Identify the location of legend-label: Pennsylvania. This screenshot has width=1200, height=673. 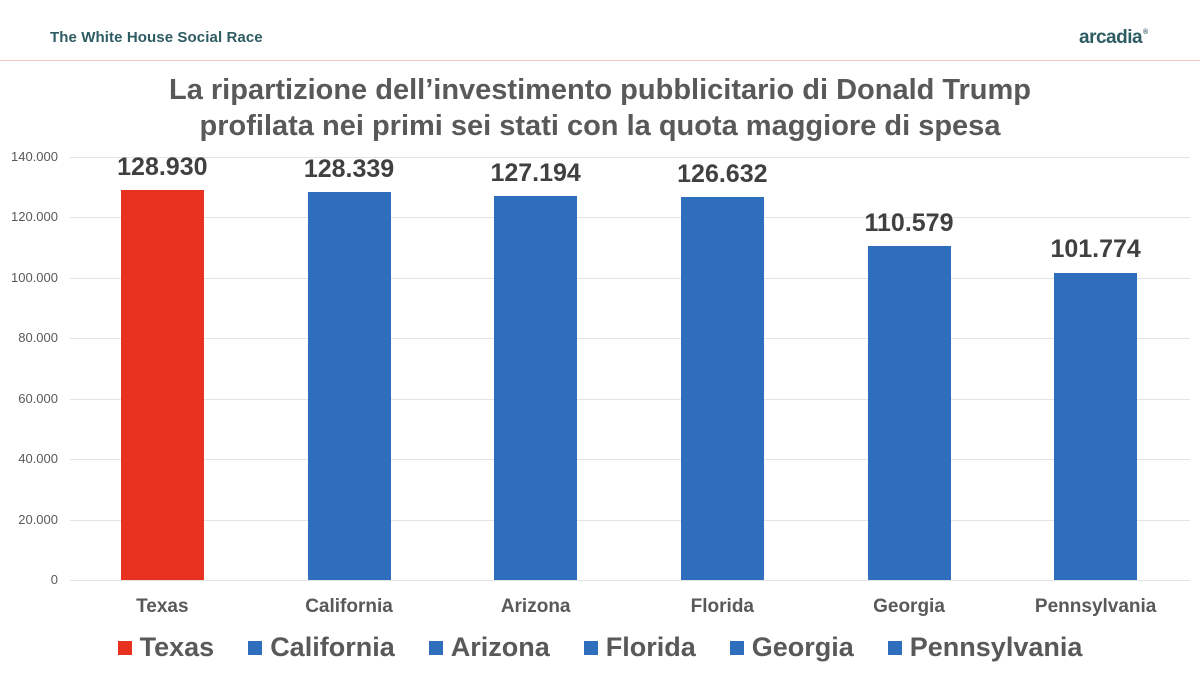
(996, 647).